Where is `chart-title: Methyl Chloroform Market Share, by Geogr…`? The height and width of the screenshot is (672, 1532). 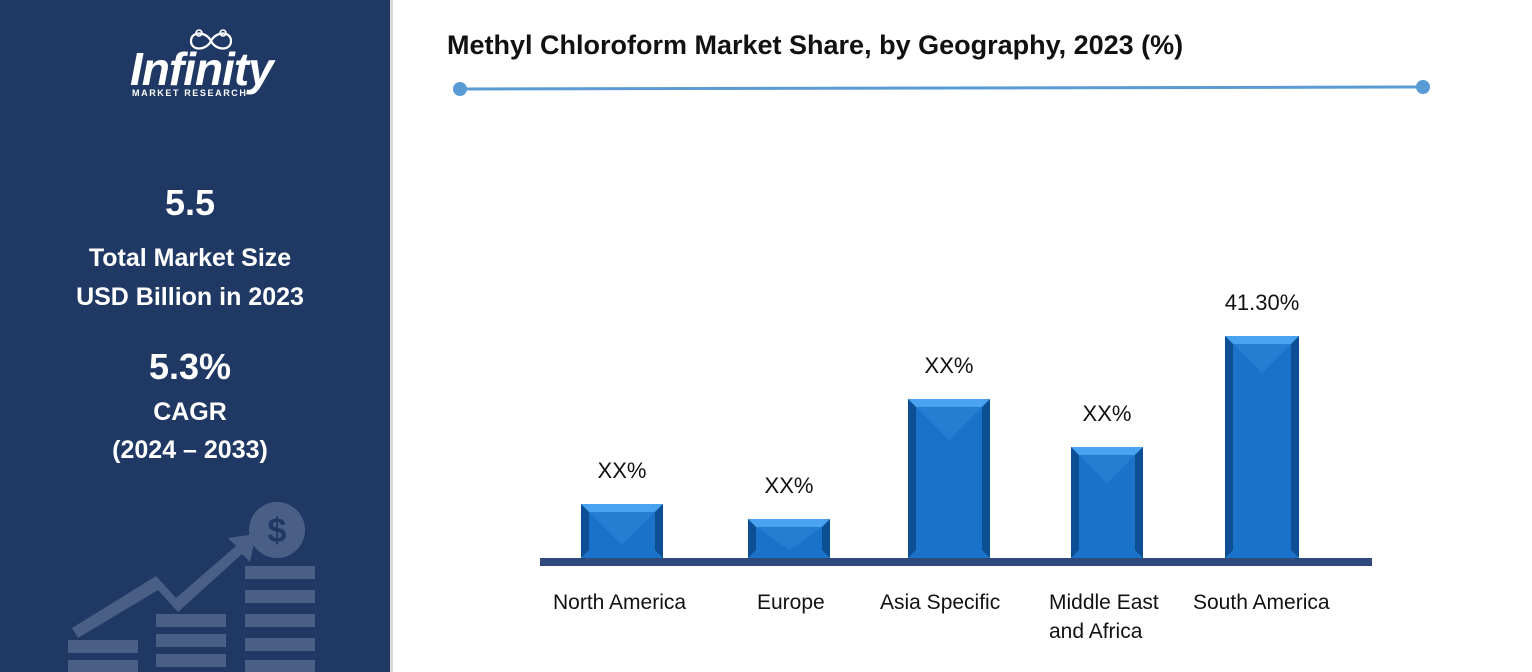
chart-title: Methyl Chloroform Market Share, by Geogr… is located at coordinates (815, 45).